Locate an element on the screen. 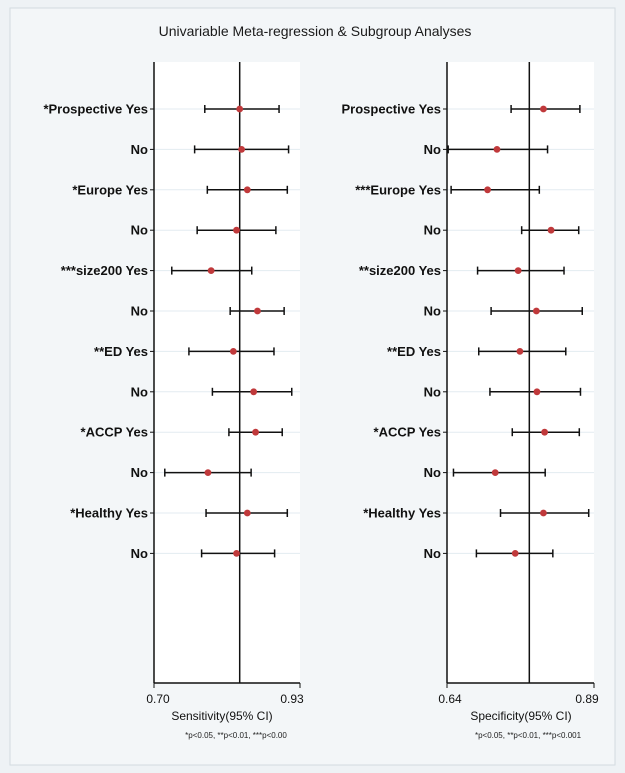 The image size is (625, 773). specificity-tick-label: 0.89 is located at coordinates (587, 699).